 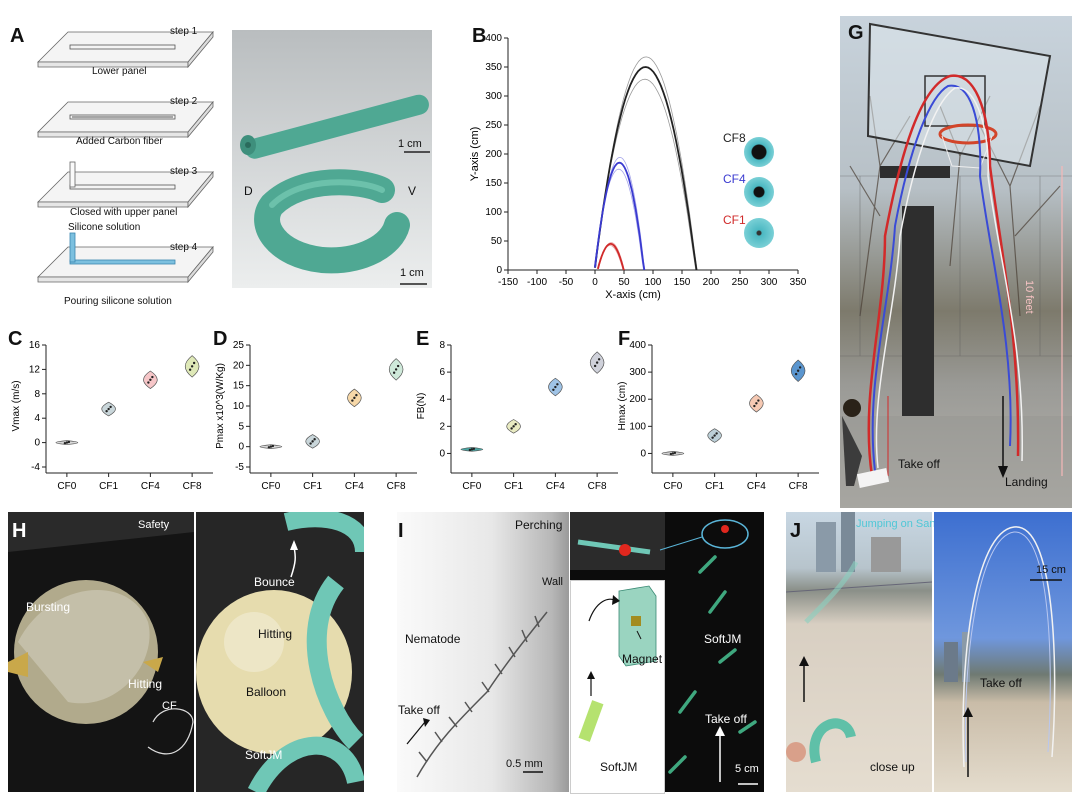 I want to click on sand-jump-photo, so click(x=1003, y=652).